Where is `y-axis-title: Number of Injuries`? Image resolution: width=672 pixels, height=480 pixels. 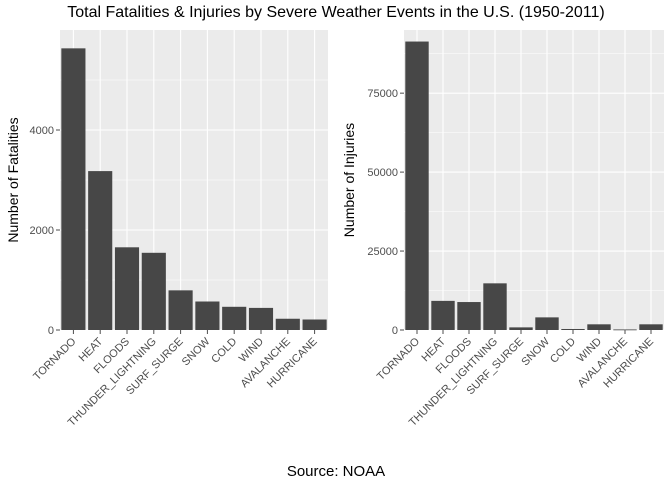
y-axis-title: Number of Injuries is located at coordinates (349, 180).